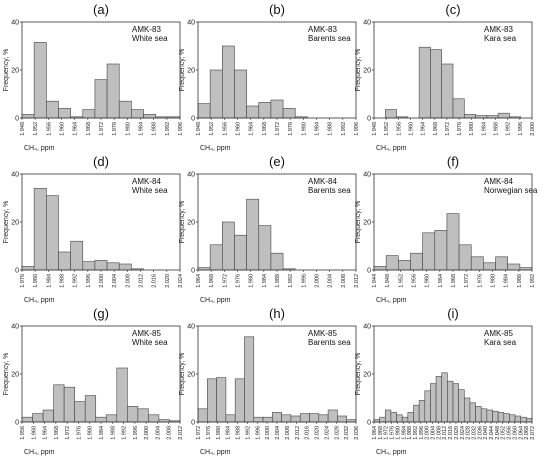 The width and height of the screenshot is (550, 472). I want to click on x-tick-label: 1.948, so click(199, 129).